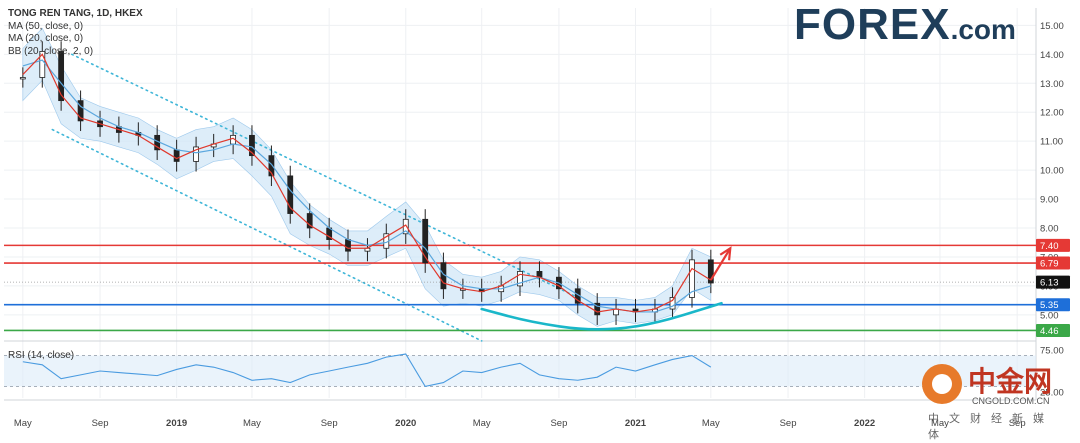 The image size is (1080, 443). I want to click on rsi-tick-label: 25.00, so click(1052, 392).